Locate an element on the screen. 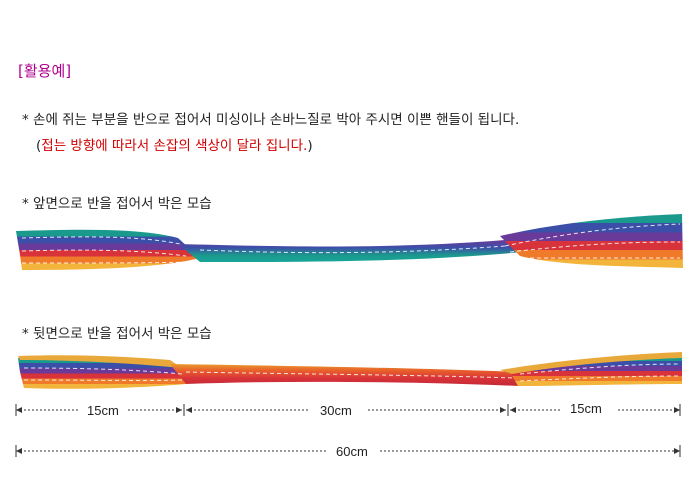 This screenshot has height=500, width=700. arrow-total-right is located at coordinates (677, 451).